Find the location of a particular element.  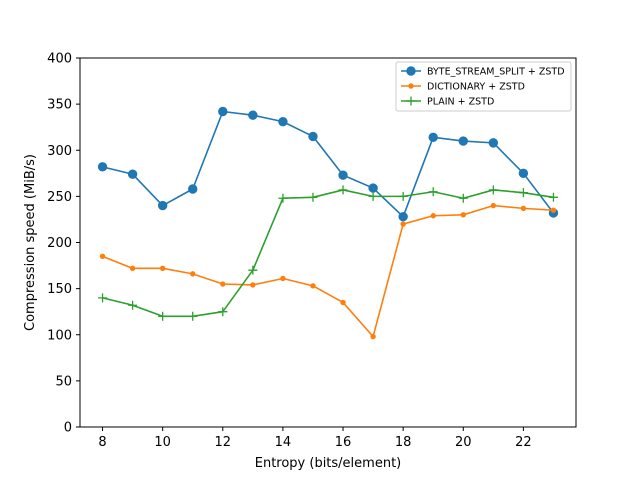

y-axis-label: Compression speed (MiB/s) is located at coordinates (30, 242).